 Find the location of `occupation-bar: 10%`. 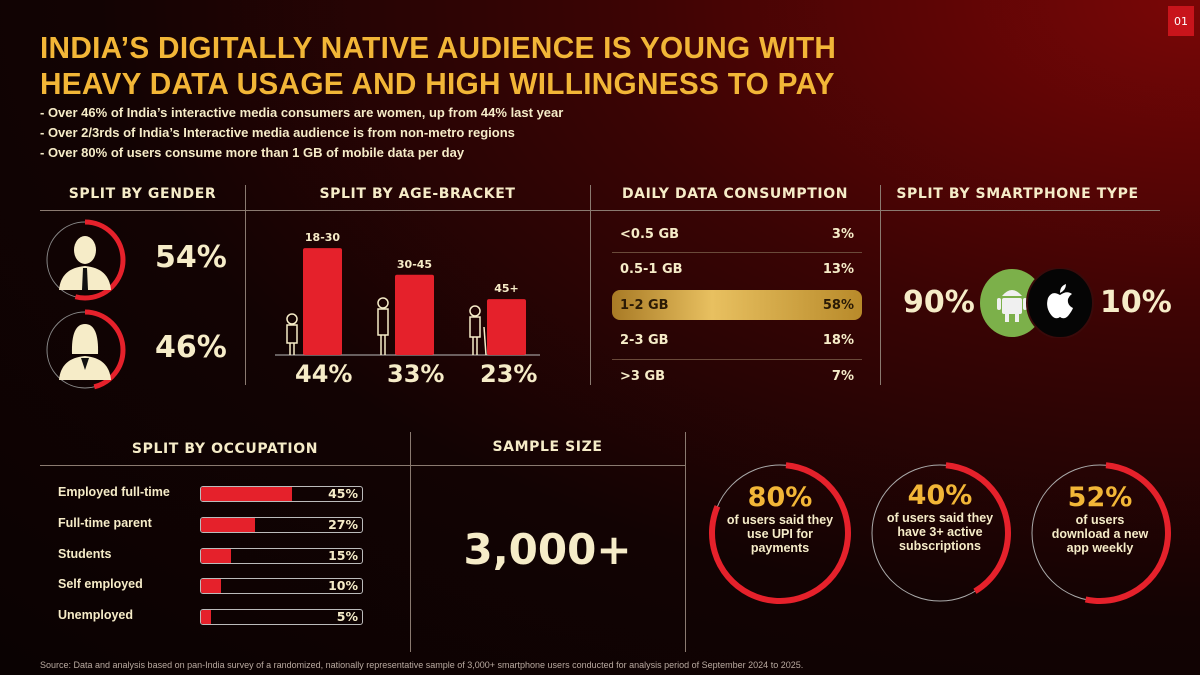

occupation-bar: 10% is located at coordinates (281, 586).